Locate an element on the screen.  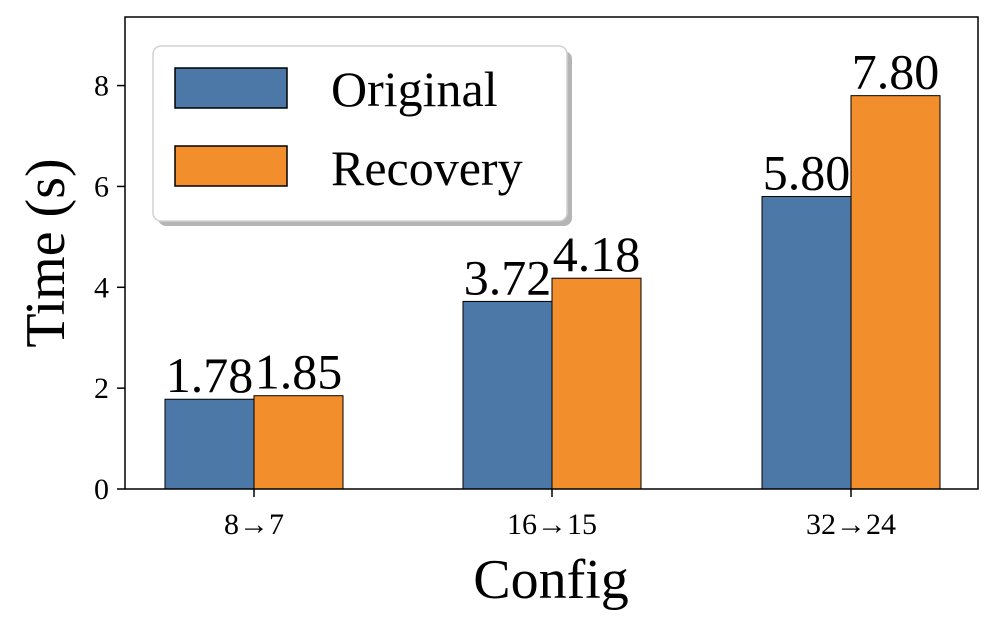
legend-swatch-original is located at coordinates (231, 88).